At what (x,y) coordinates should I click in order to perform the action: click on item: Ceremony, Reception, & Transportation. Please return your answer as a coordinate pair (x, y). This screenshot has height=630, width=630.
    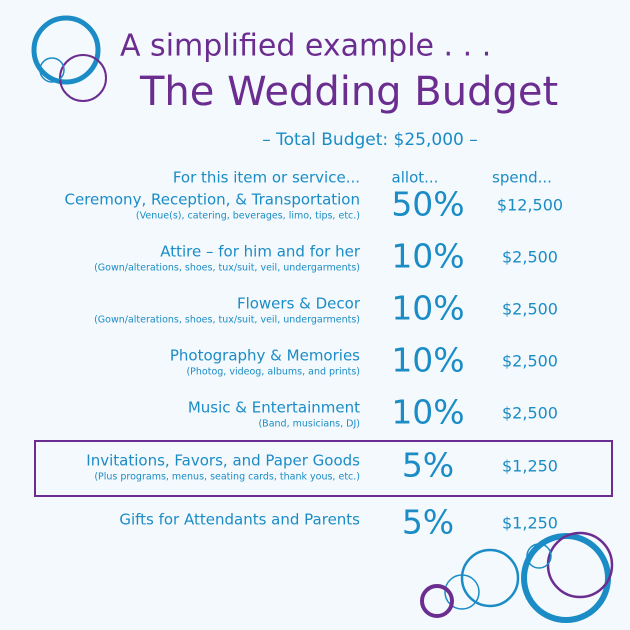
    Looking at the image, I should click on (213, 200).